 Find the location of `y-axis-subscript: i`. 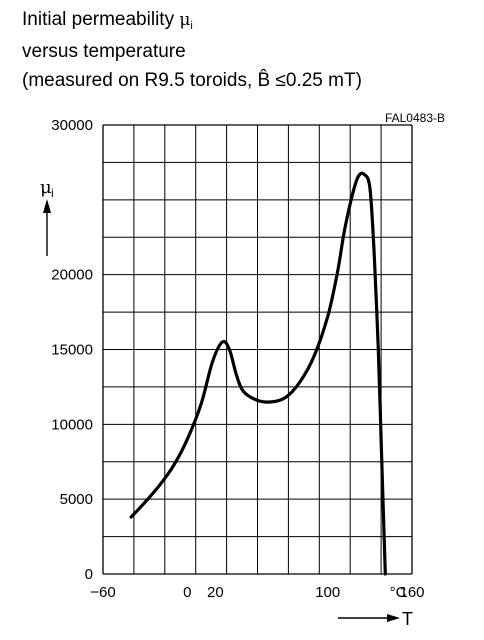

y-axis-subscript: i is located at coordinates (52, 193).